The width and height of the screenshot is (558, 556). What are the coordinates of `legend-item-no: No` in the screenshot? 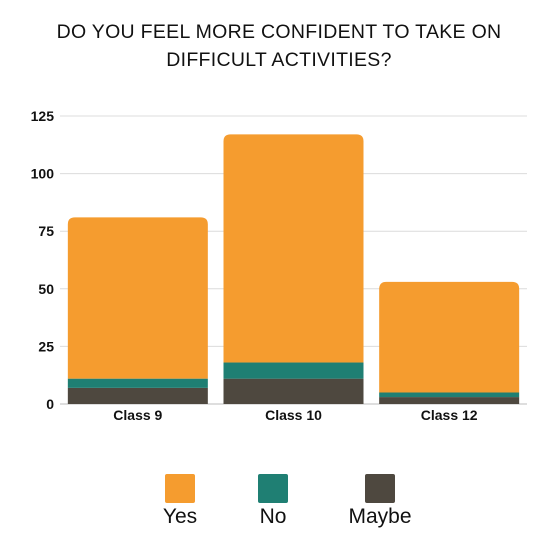 It's located at (273, 501).